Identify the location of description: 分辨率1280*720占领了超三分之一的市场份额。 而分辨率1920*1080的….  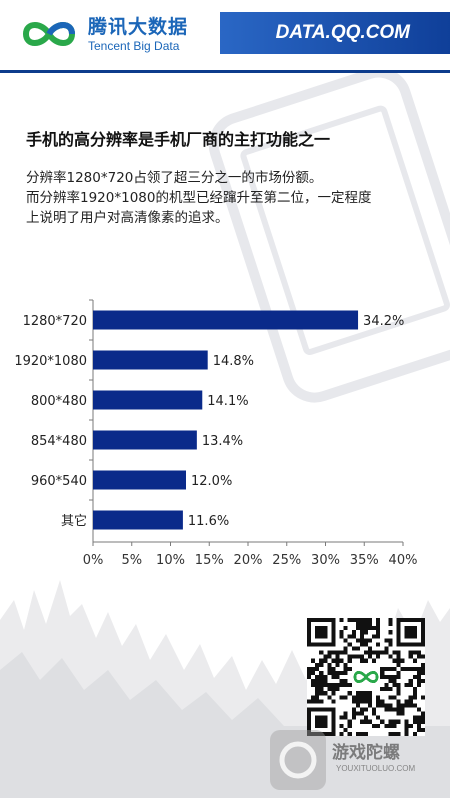
(226, 198).